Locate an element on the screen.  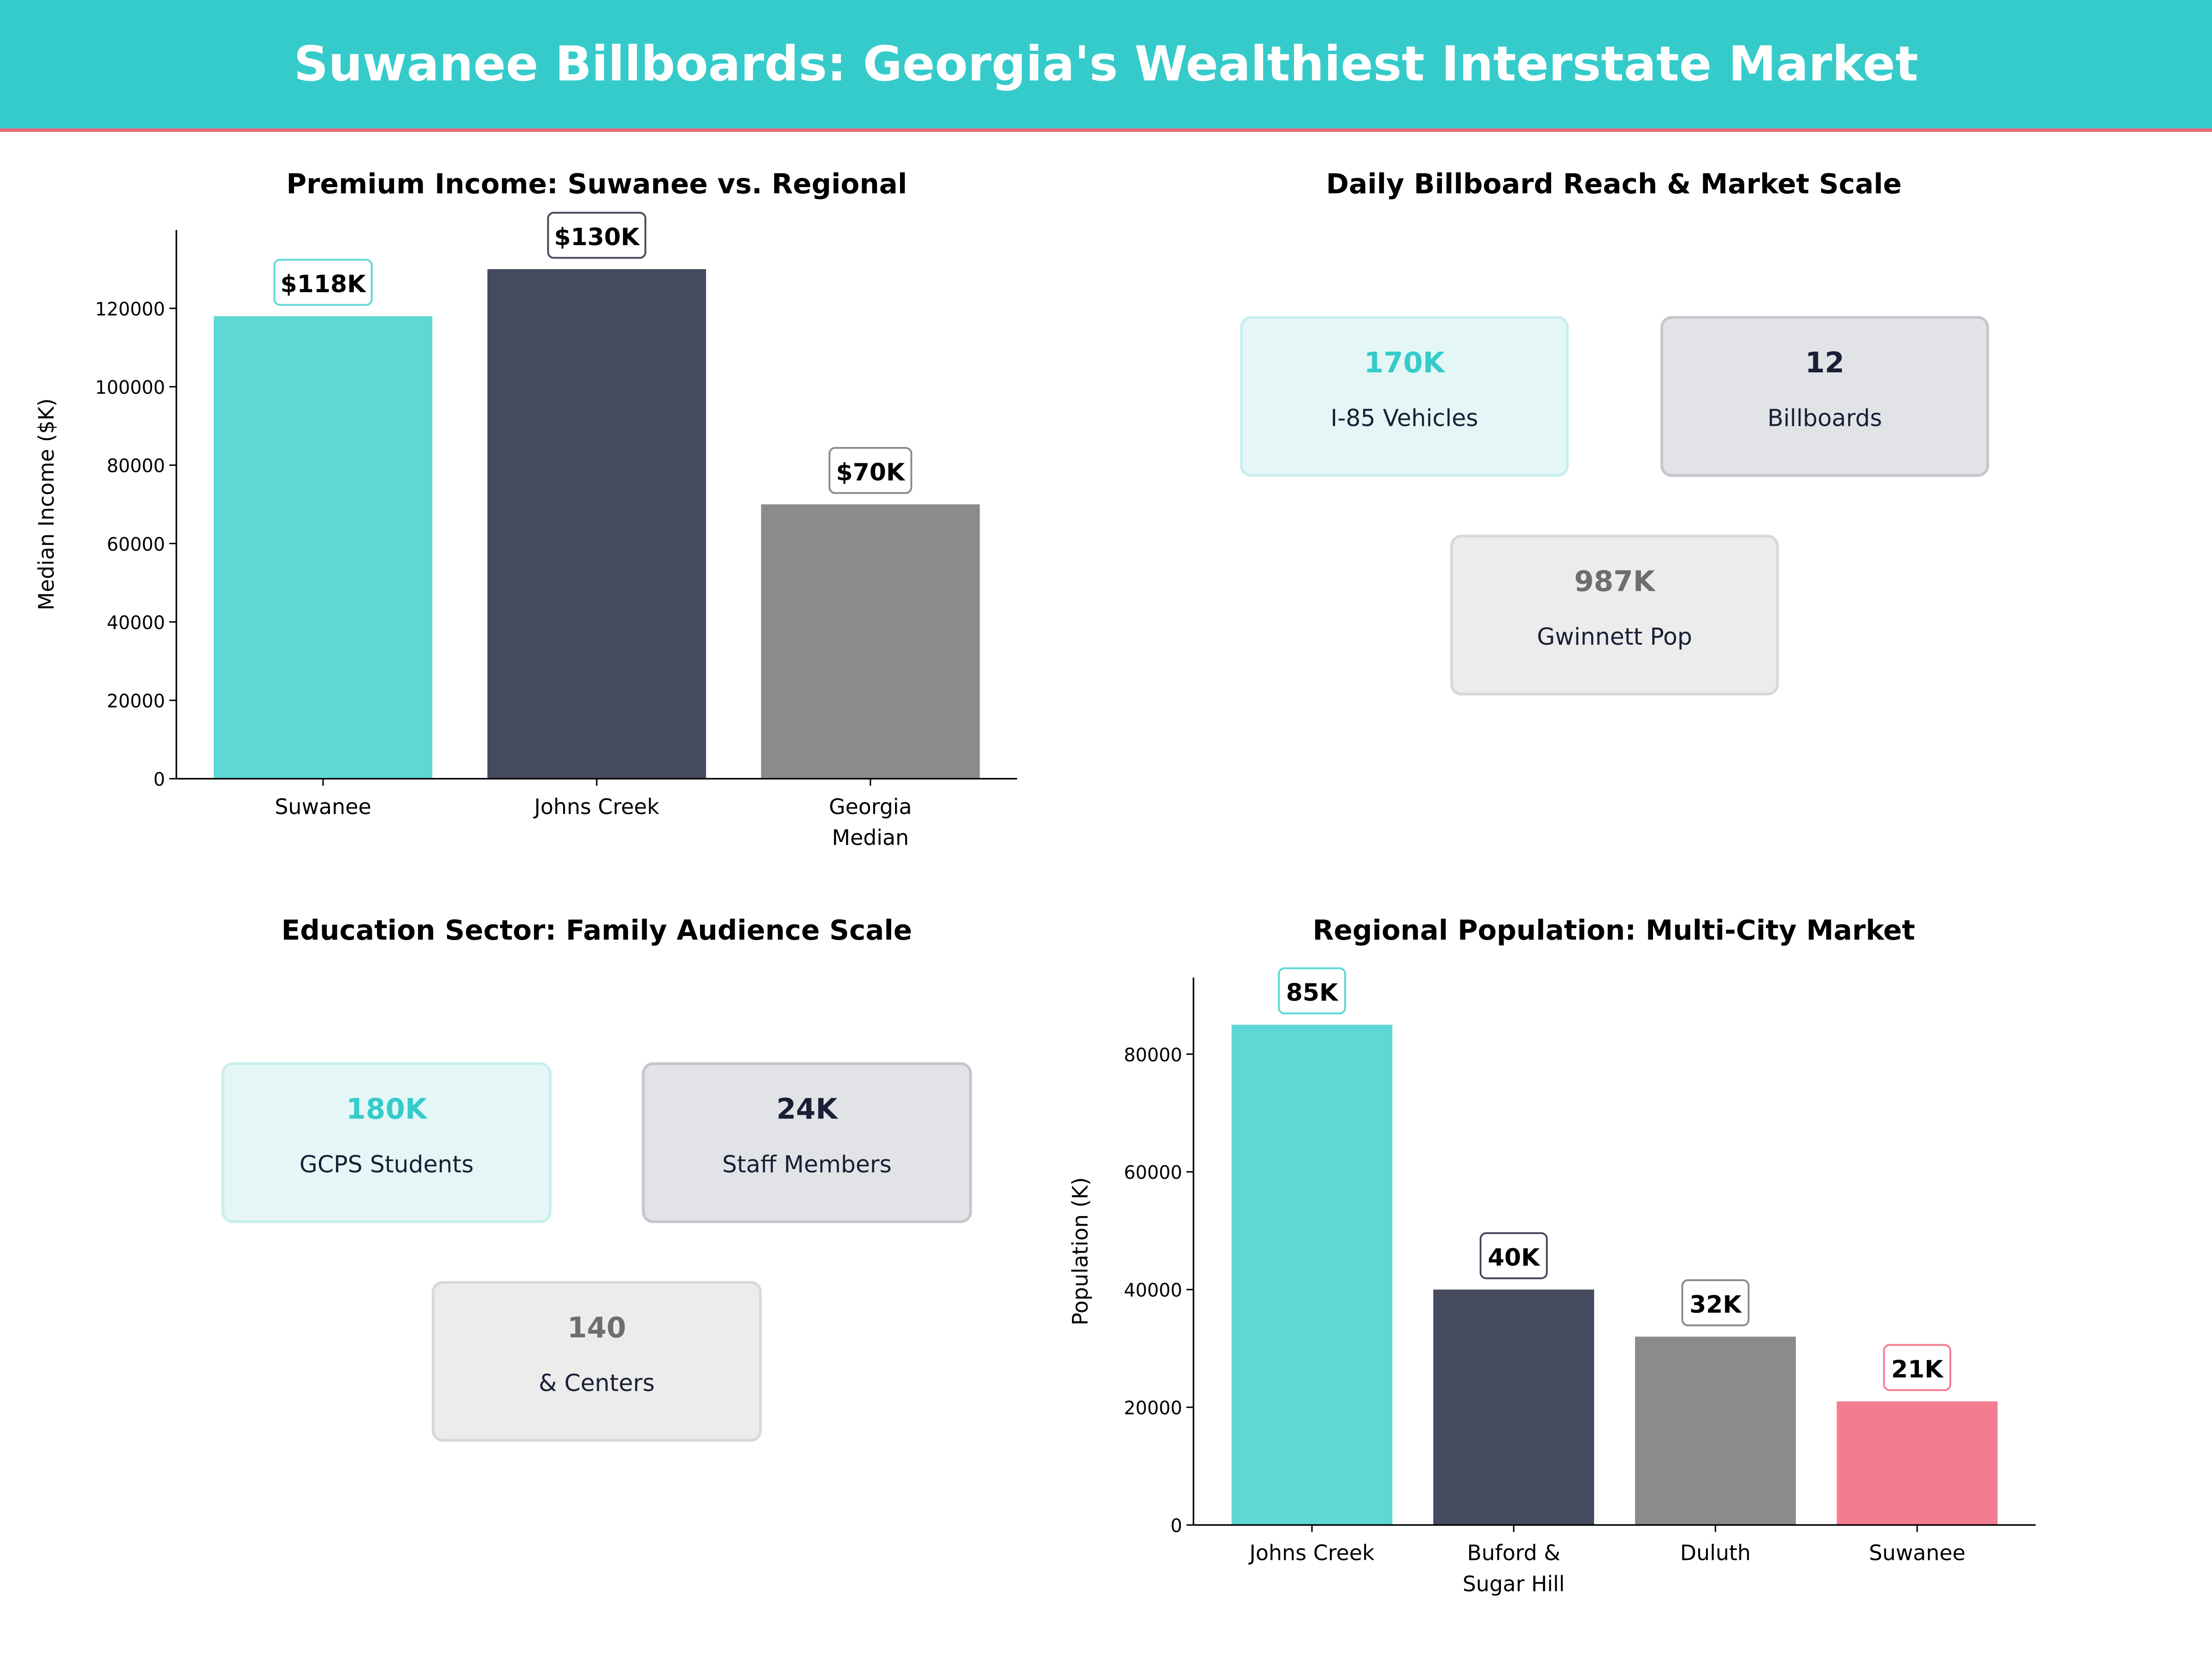
data-label: $118K is located at coordinates (323, 284).